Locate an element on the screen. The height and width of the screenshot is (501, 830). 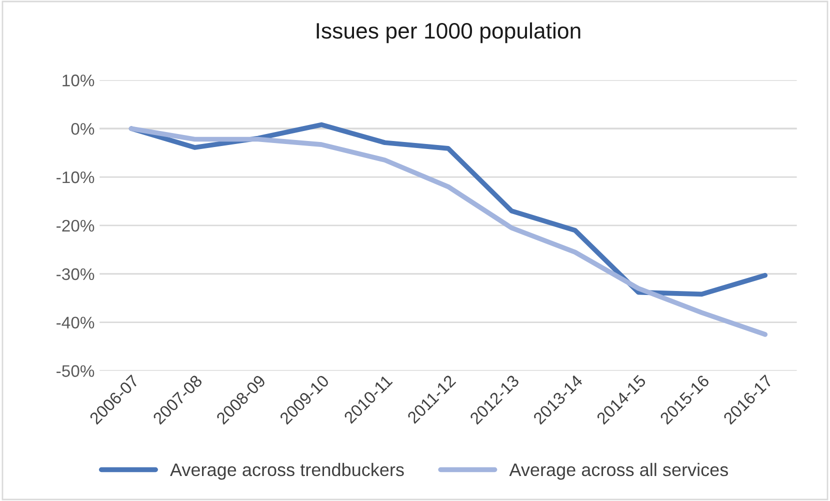
legend-label: Average across all services is located at coordinates (618, 471).